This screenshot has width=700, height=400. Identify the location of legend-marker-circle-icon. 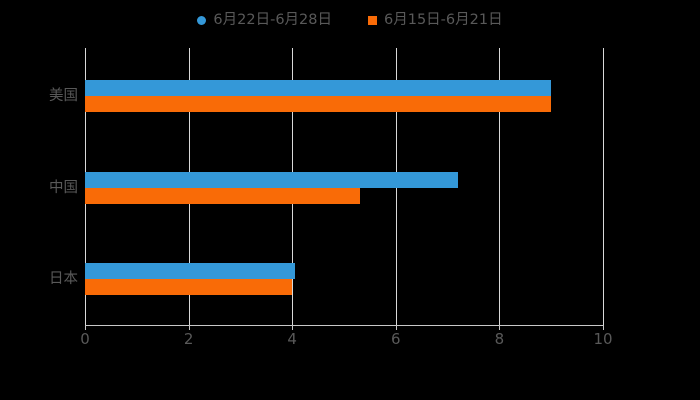
(202, 20).